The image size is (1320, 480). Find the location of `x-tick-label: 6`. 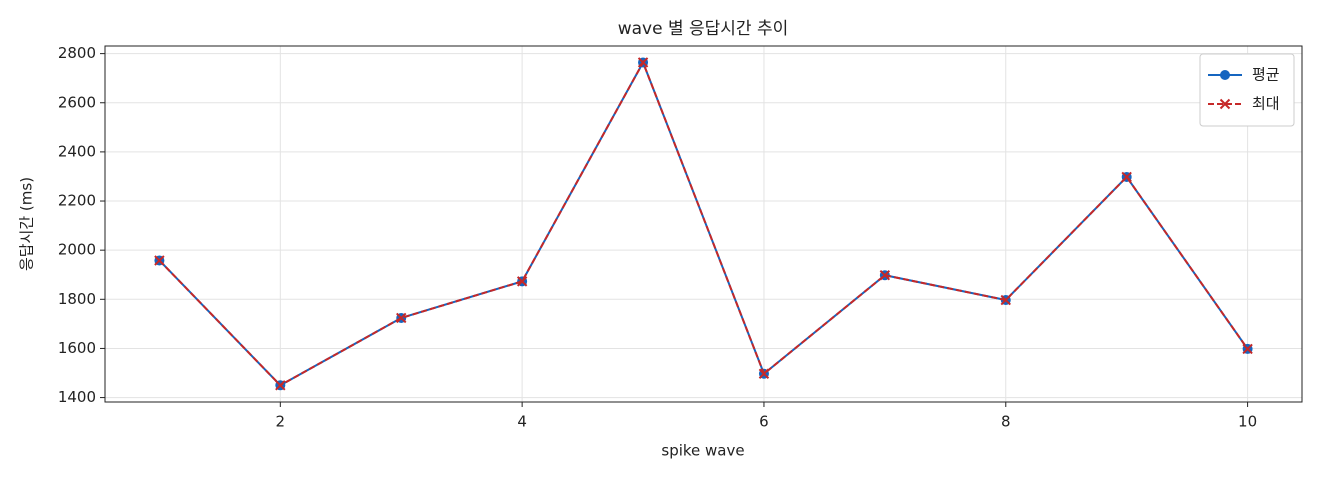

x-tick-label: 6 is located at coordinates (764, 422).